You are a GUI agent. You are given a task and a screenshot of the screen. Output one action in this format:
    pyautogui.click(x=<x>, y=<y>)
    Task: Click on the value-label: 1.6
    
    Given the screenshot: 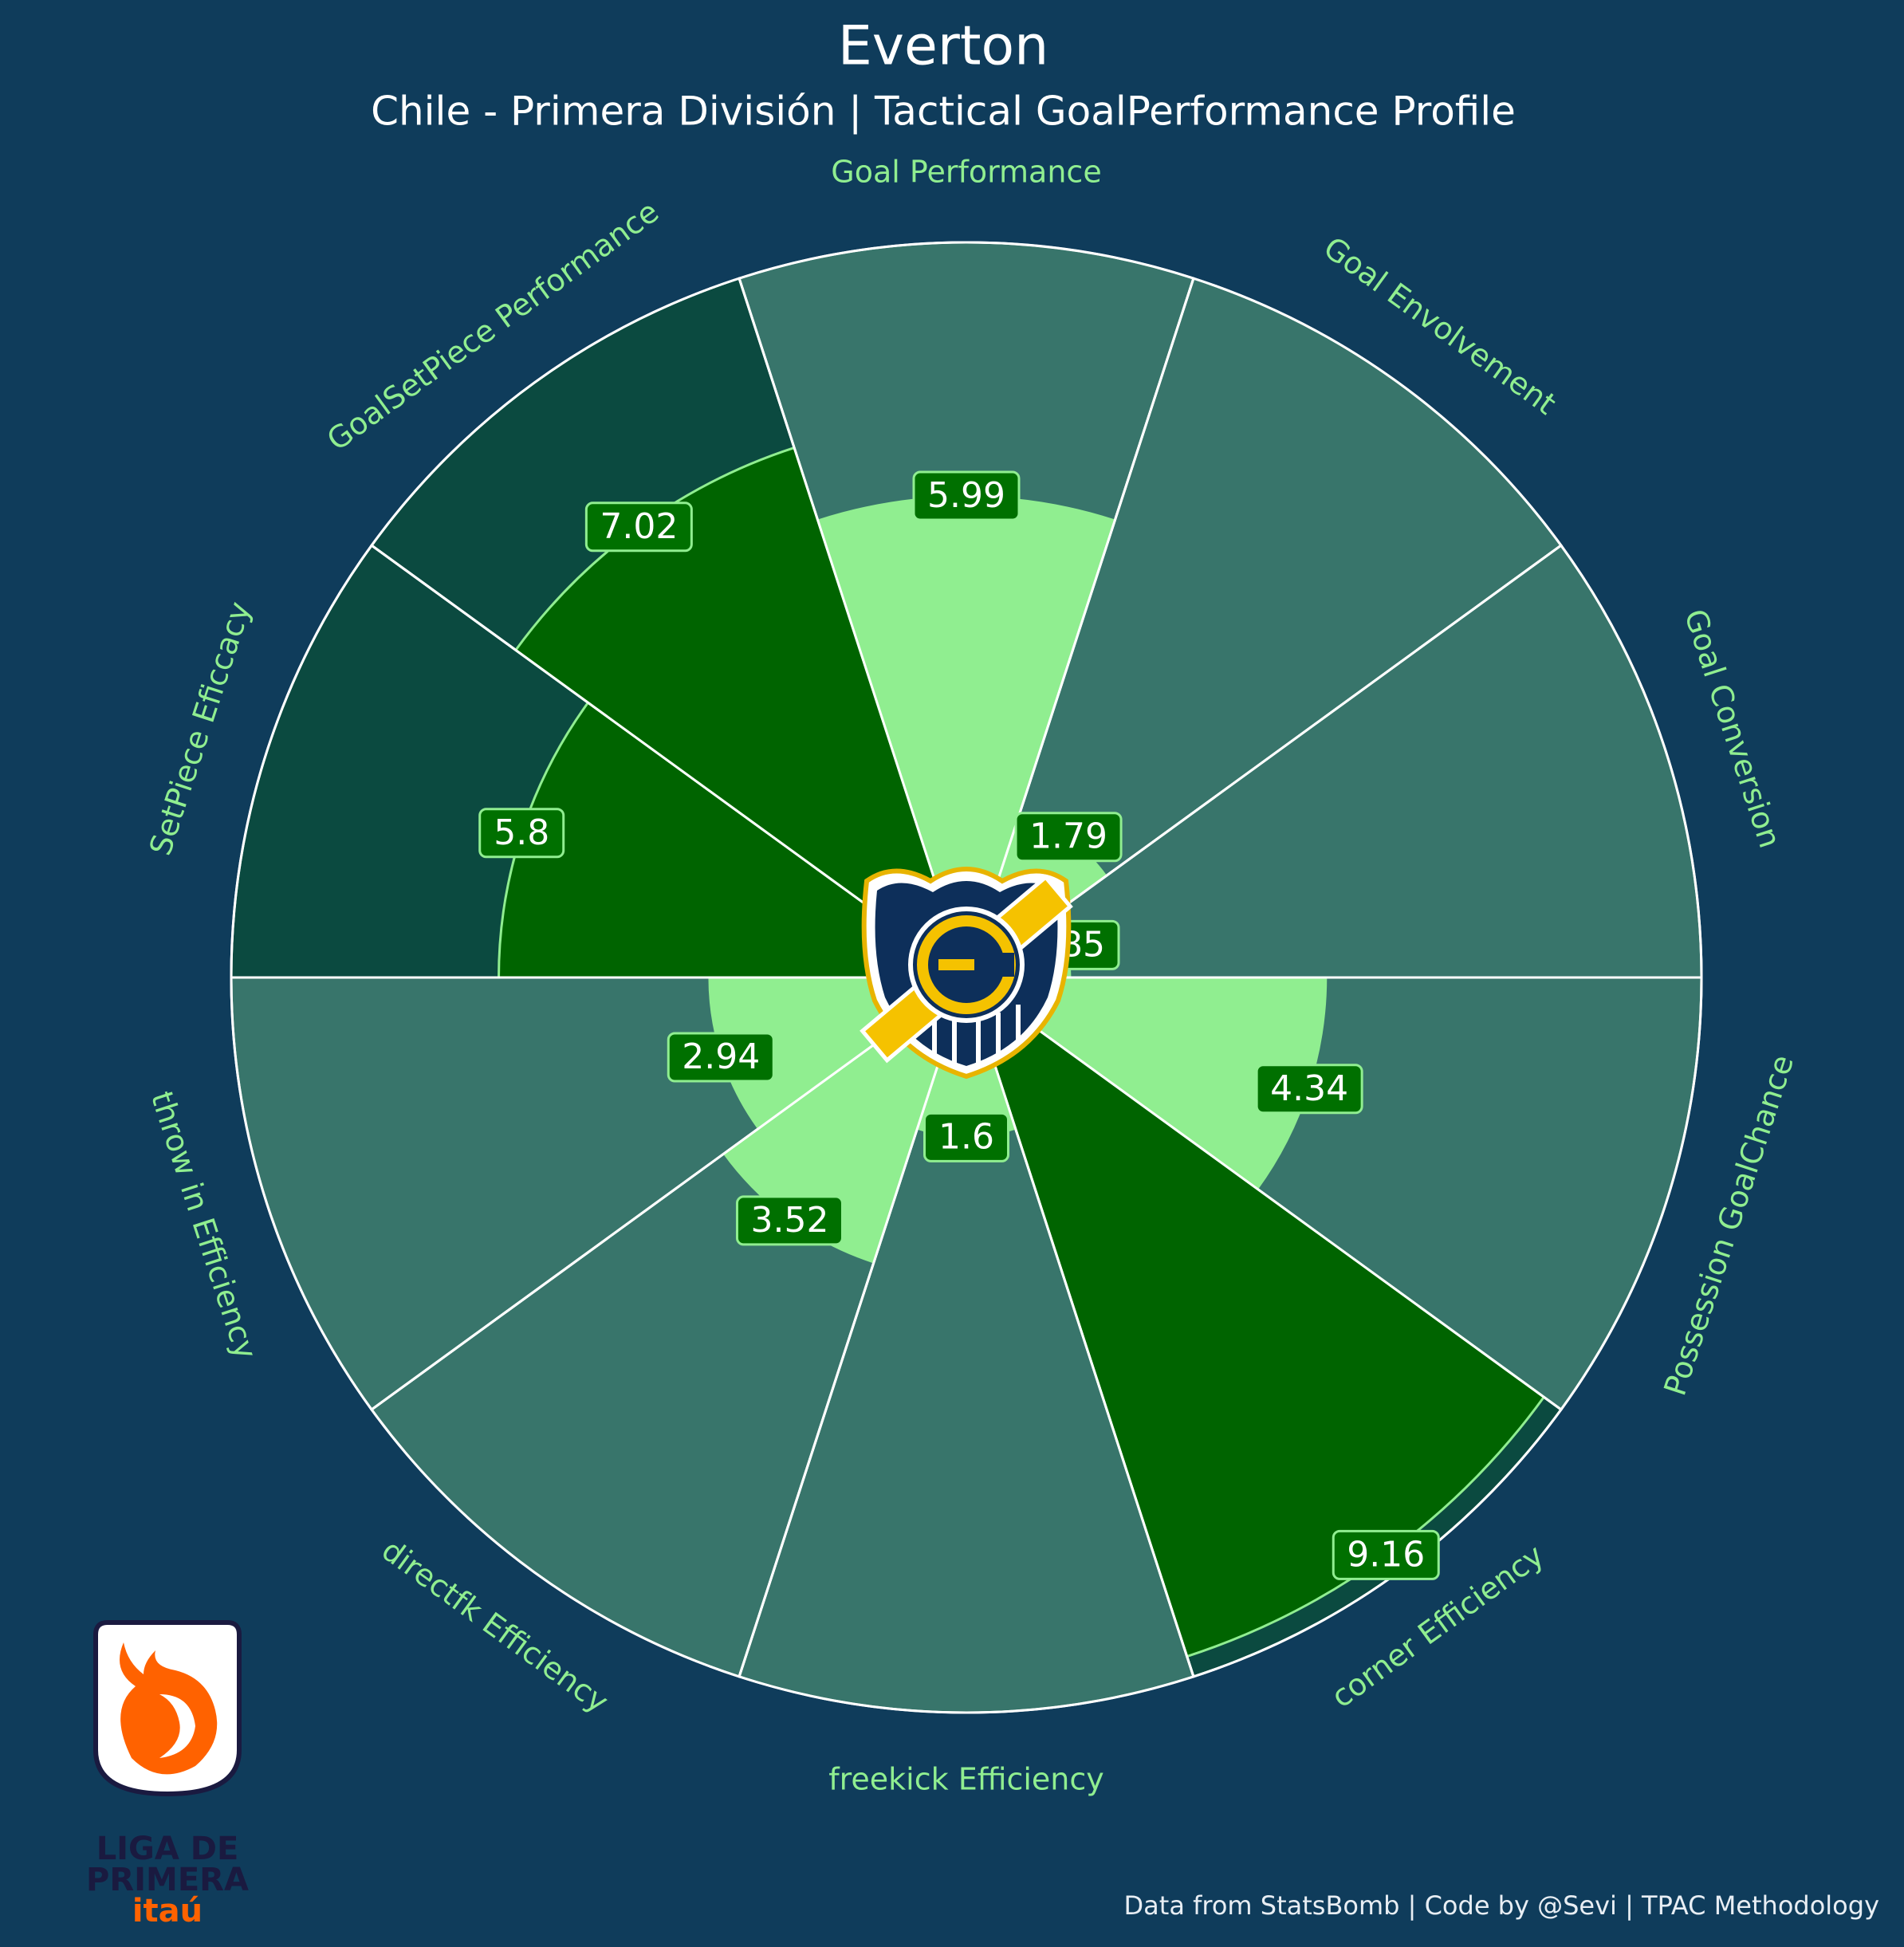 What is the action you would take?
    pyautogui.click(x=966, y=1136)
    